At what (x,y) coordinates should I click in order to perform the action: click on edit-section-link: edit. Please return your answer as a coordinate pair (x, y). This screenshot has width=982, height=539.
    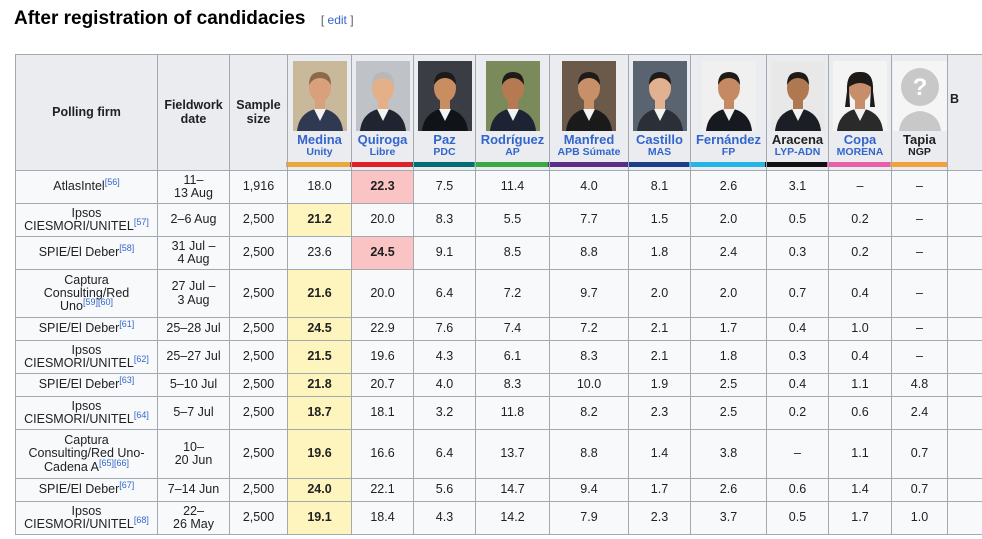
    Looking at the image, I should click on (337, 20).